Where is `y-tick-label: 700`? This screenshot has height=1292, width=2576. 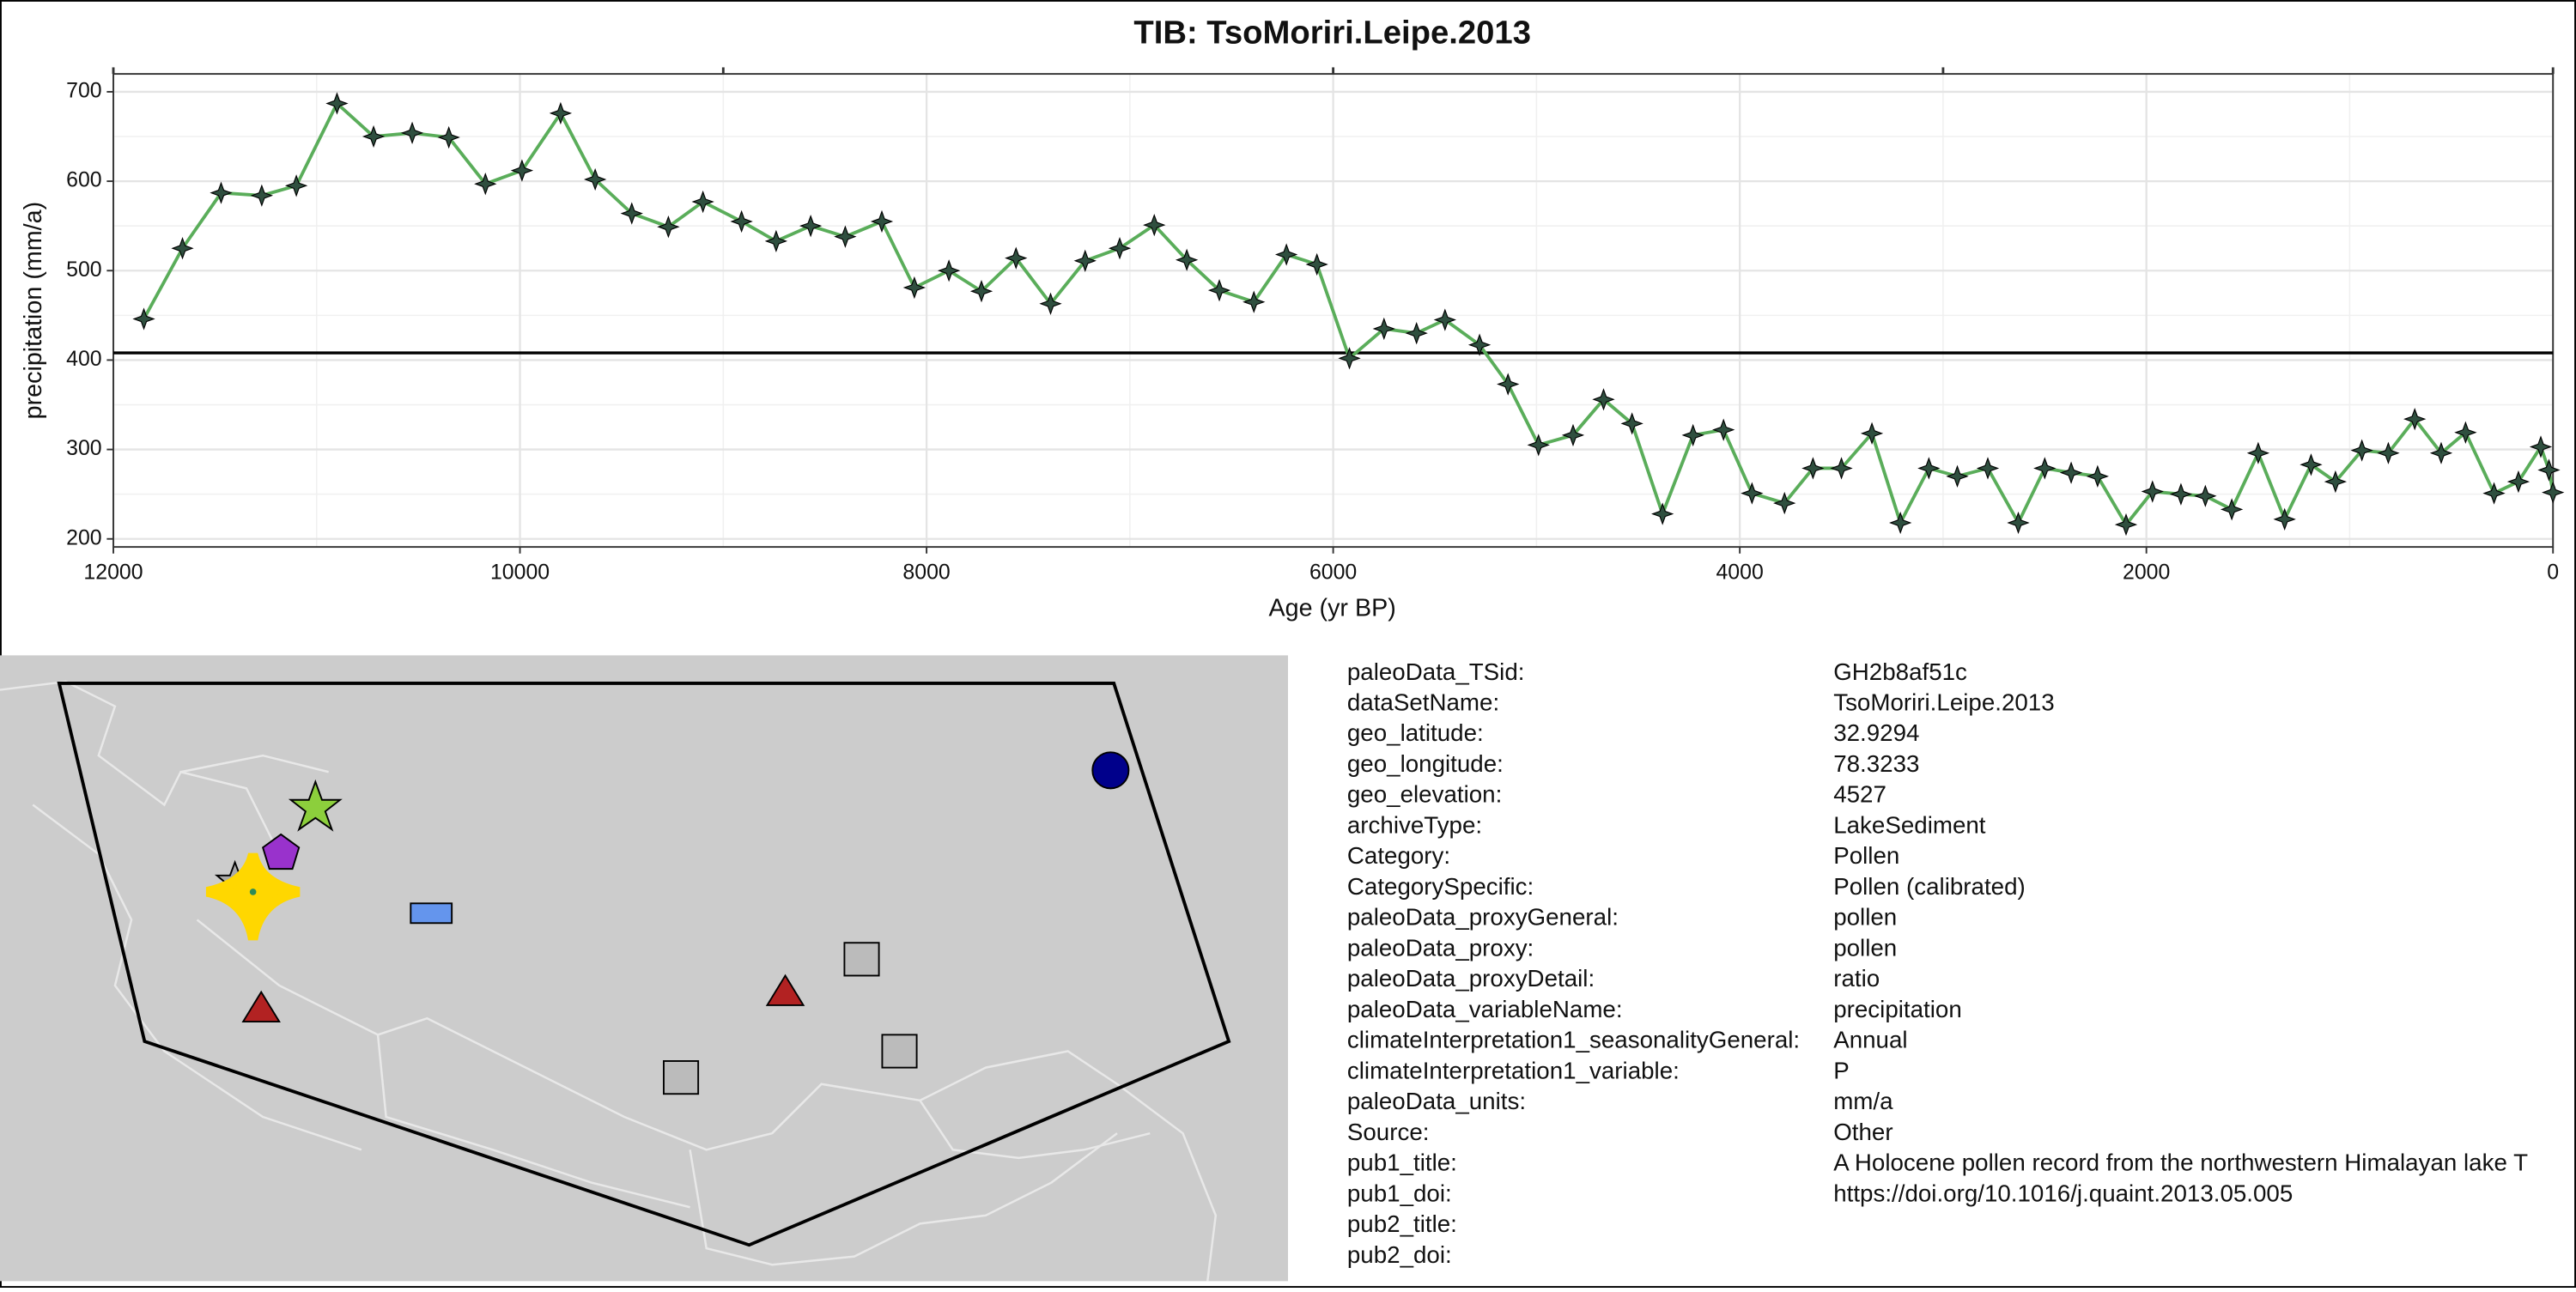
y-tick-label: 700 is located at coordinates (83, 90).